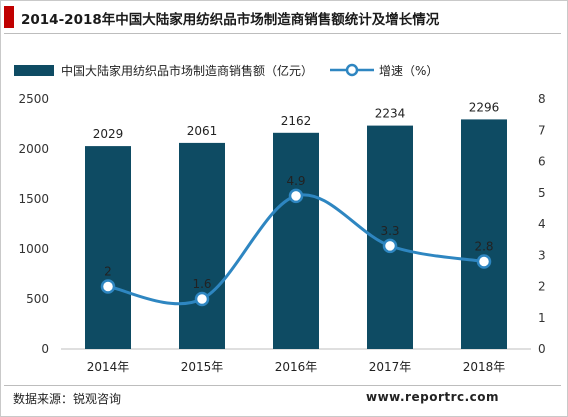  I want to click on x-tick-label: 2018年, so click(484, 367).